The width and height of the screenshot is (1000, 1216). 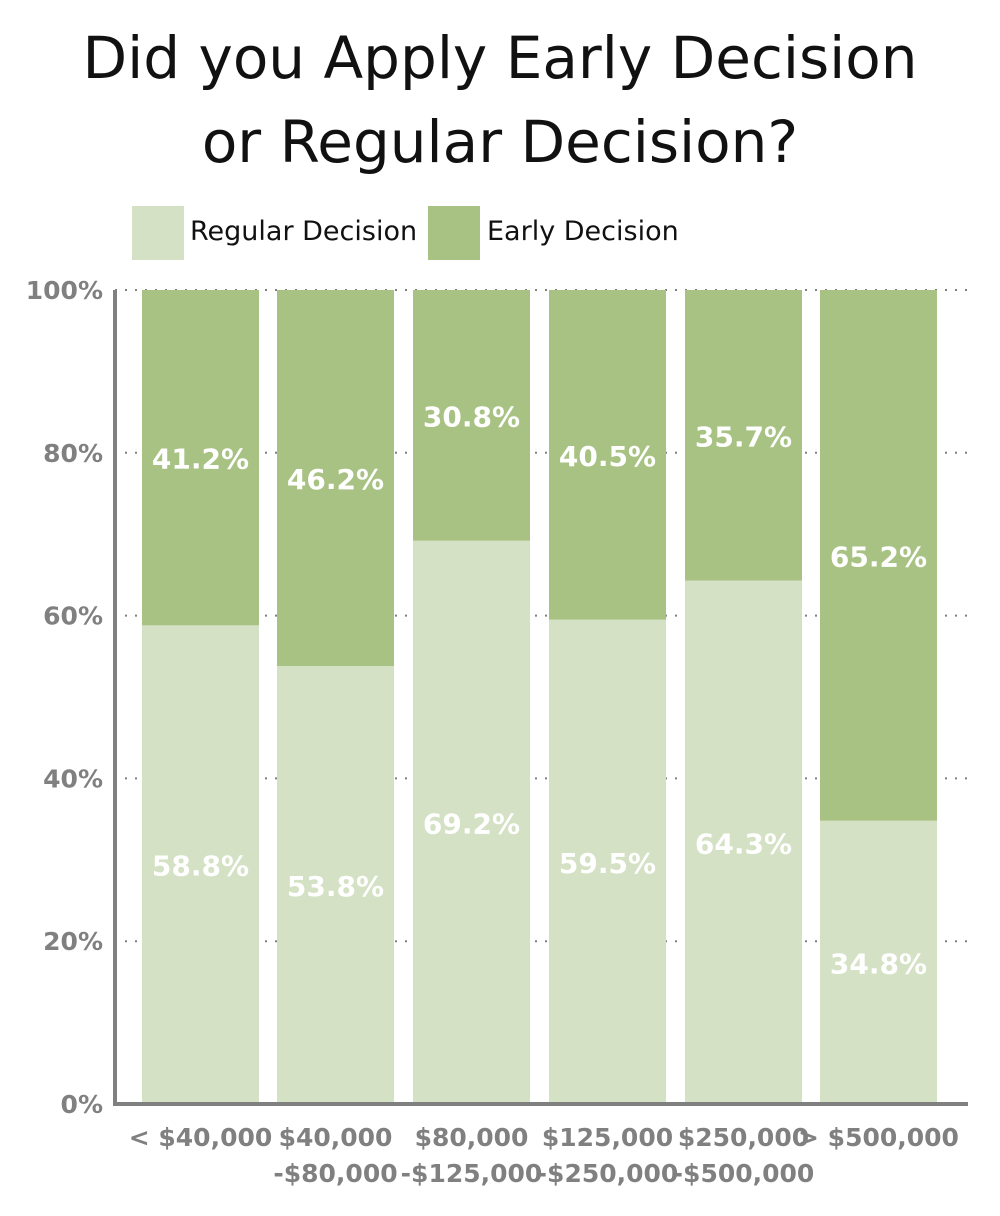 I want to click on y-tick-label-60: 60%, so click(x=73, y=616).